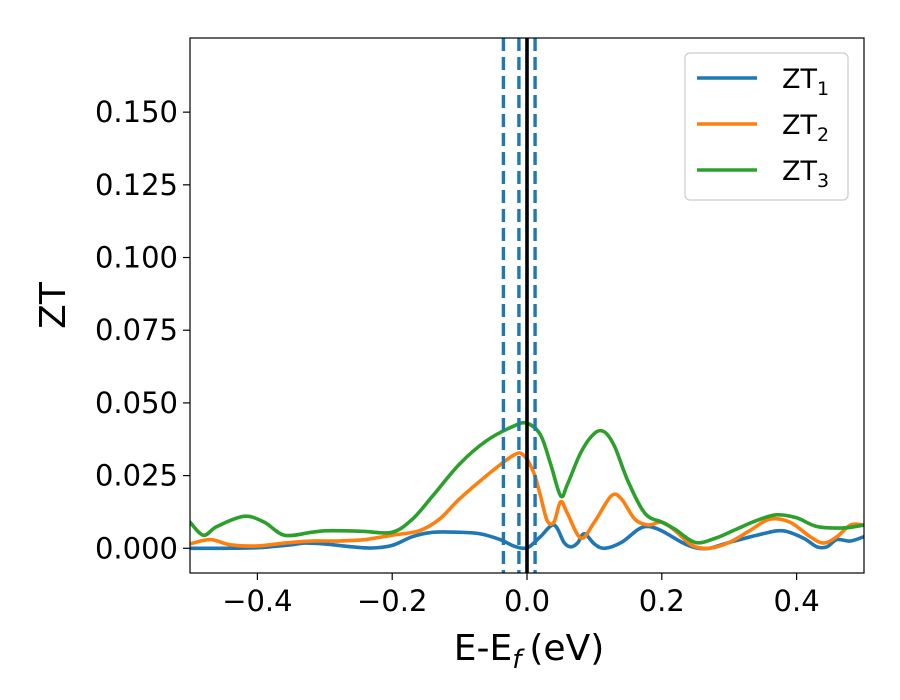 This screenshot has height=700, width=900. What do you see at coordinates (136, 258) in the screenshot?
I see `y-tick-label: 0.100` at bounding box center [136, 258].